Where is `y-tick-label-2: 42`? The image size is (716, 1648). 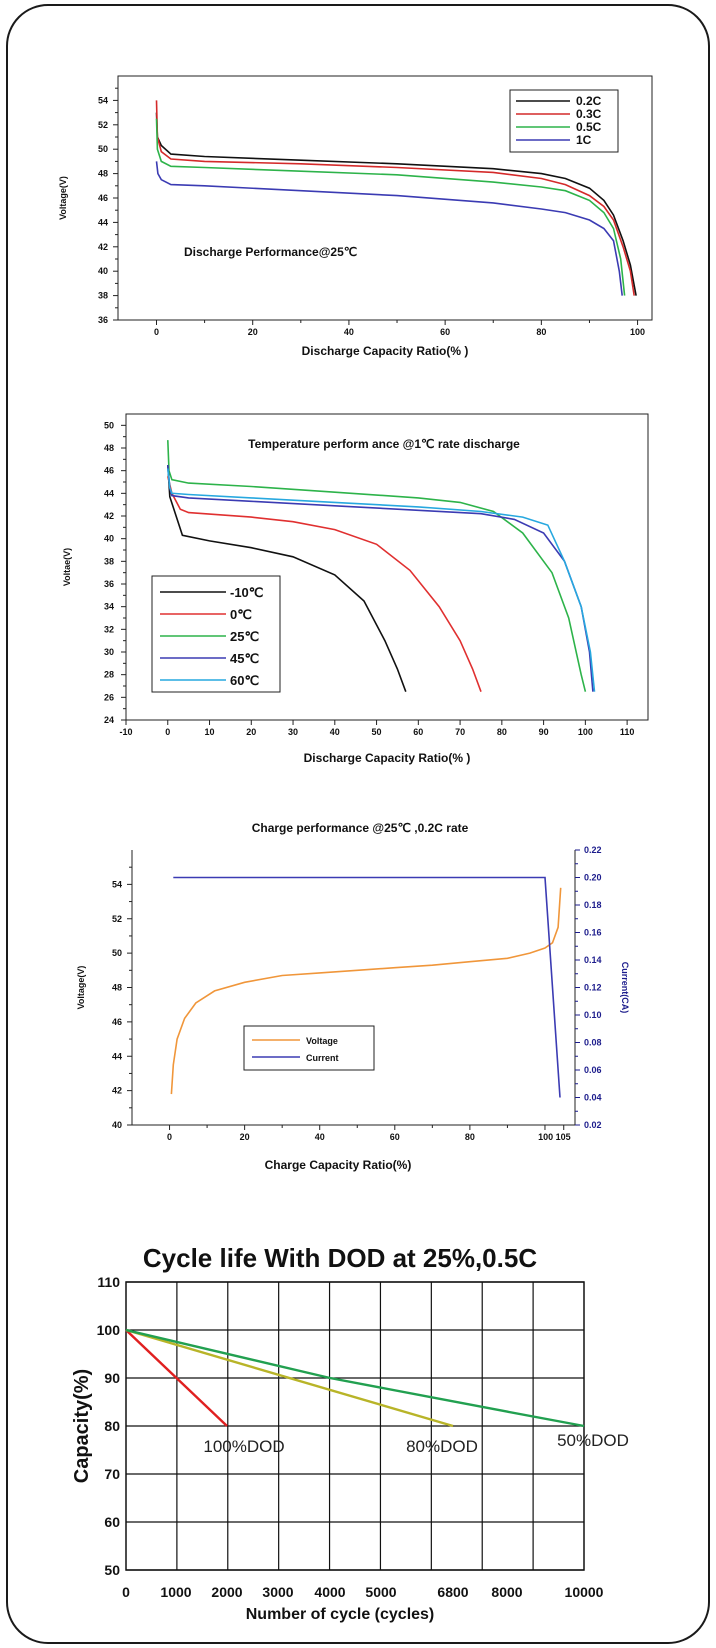 y-tick-label-2: 42 is located at coordinates (109, 516).